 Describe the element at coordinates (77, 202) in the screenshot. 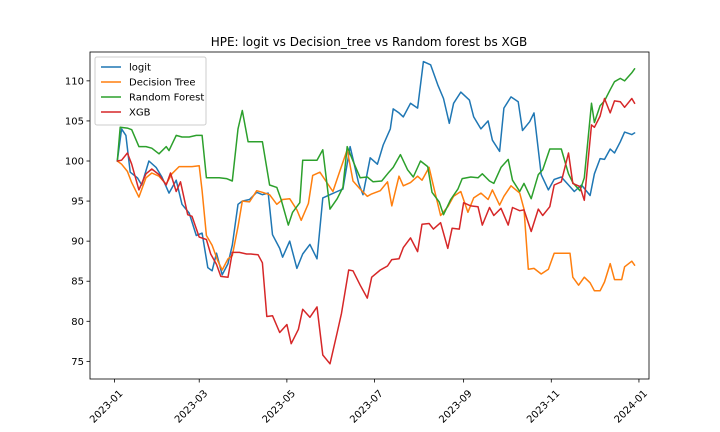

I see `y-tick-label-4: 95` at that location.